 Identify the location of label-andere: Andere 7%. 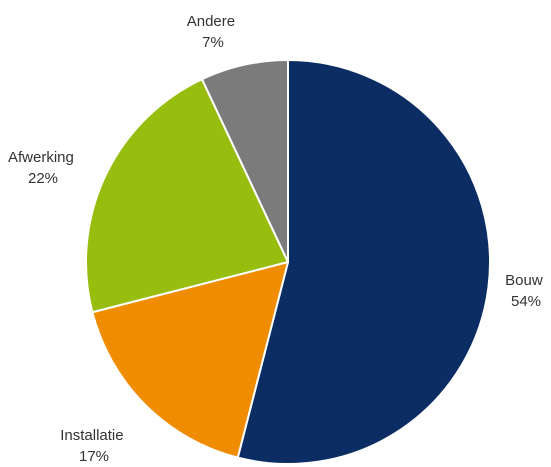
(213, 32).